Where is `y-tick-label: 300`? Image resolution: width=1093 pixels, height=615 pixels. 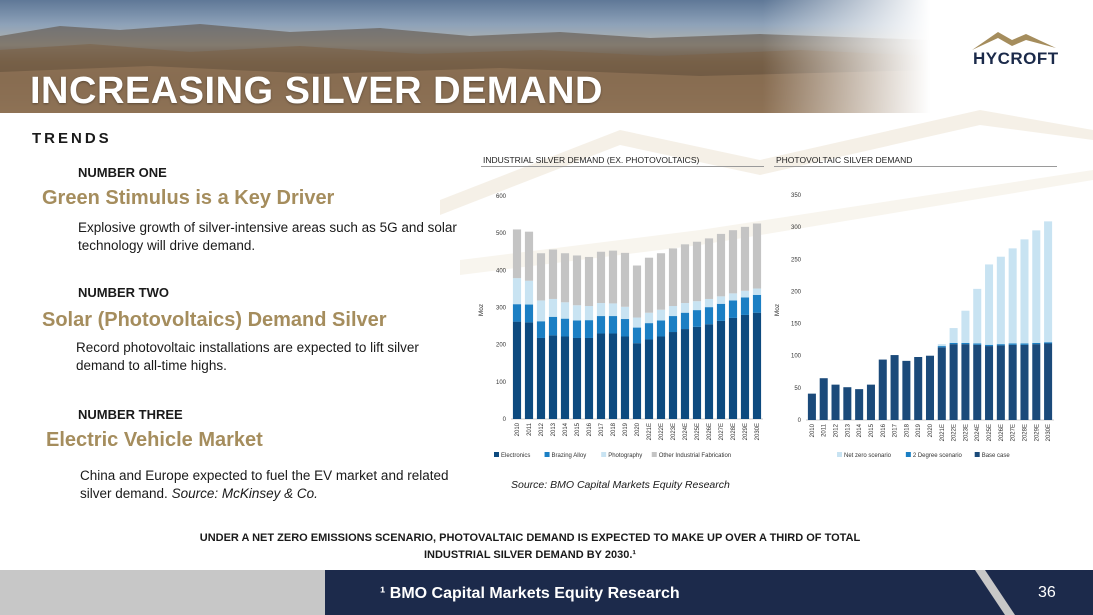 y-tick-label: 300 is located at coordinates (796, 228).